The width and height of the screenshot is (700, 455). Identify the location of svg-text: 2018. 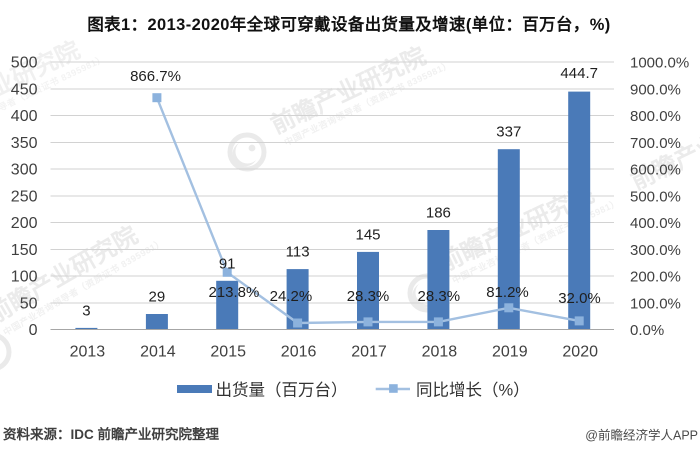
(440, 352).